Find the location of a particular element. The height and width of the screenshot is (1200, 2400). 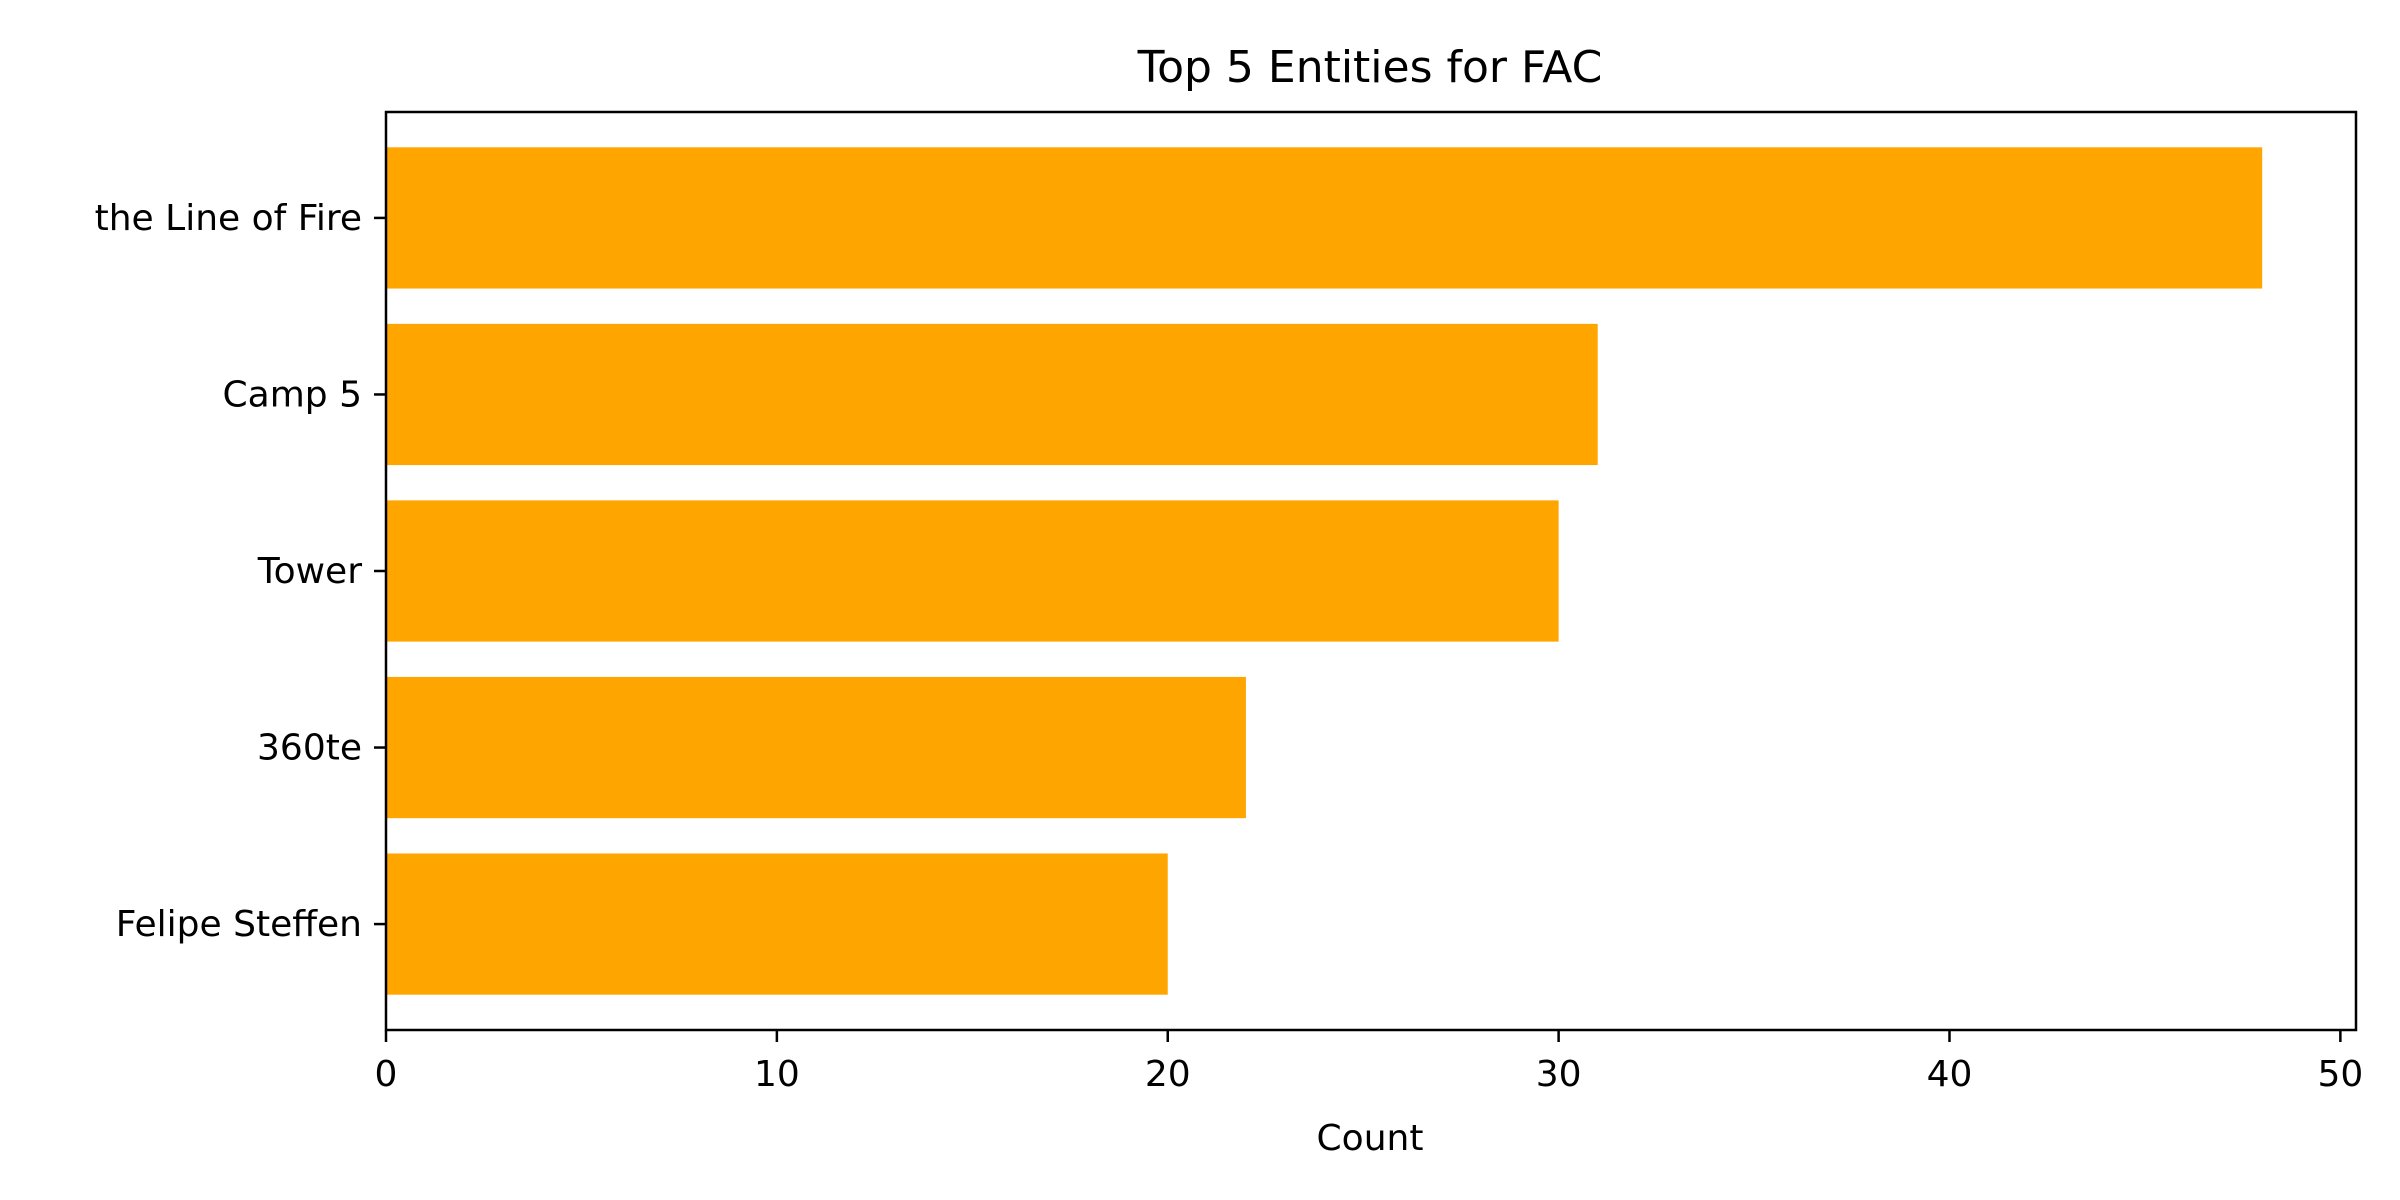

y-tick-label: Camp 5 is located at coordinates (292, 394).